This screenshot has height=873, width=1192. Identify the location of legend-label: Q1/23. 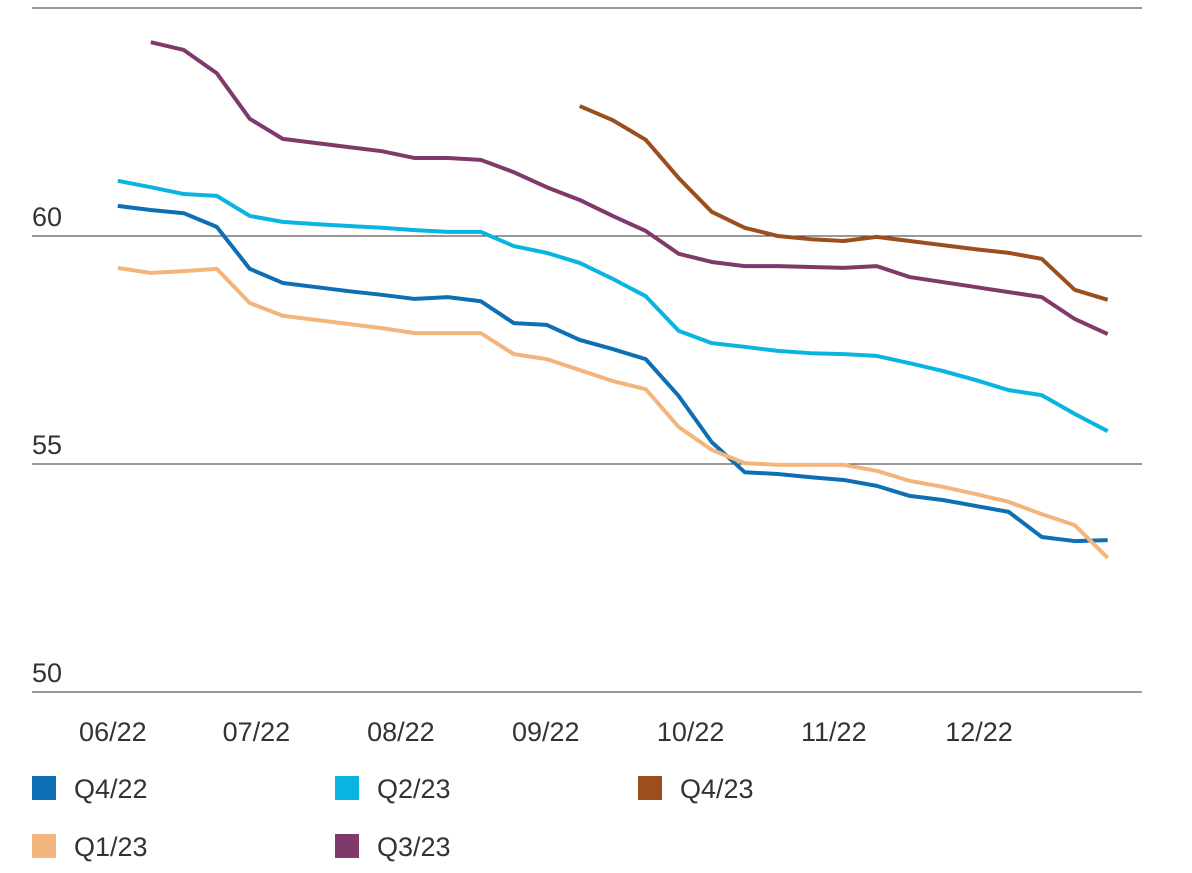
(111, 847).